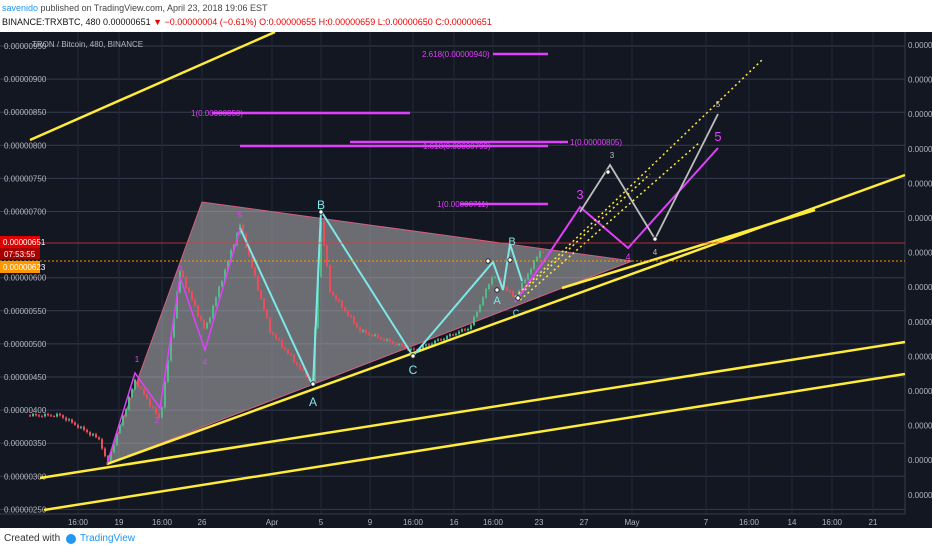 Image resolution: width=932 pixels, height=550 pixels. What do you see at coordinates (792, 522) in the screenshot?
I see `x-tick-label: 14` at bounding box center [792, 522].